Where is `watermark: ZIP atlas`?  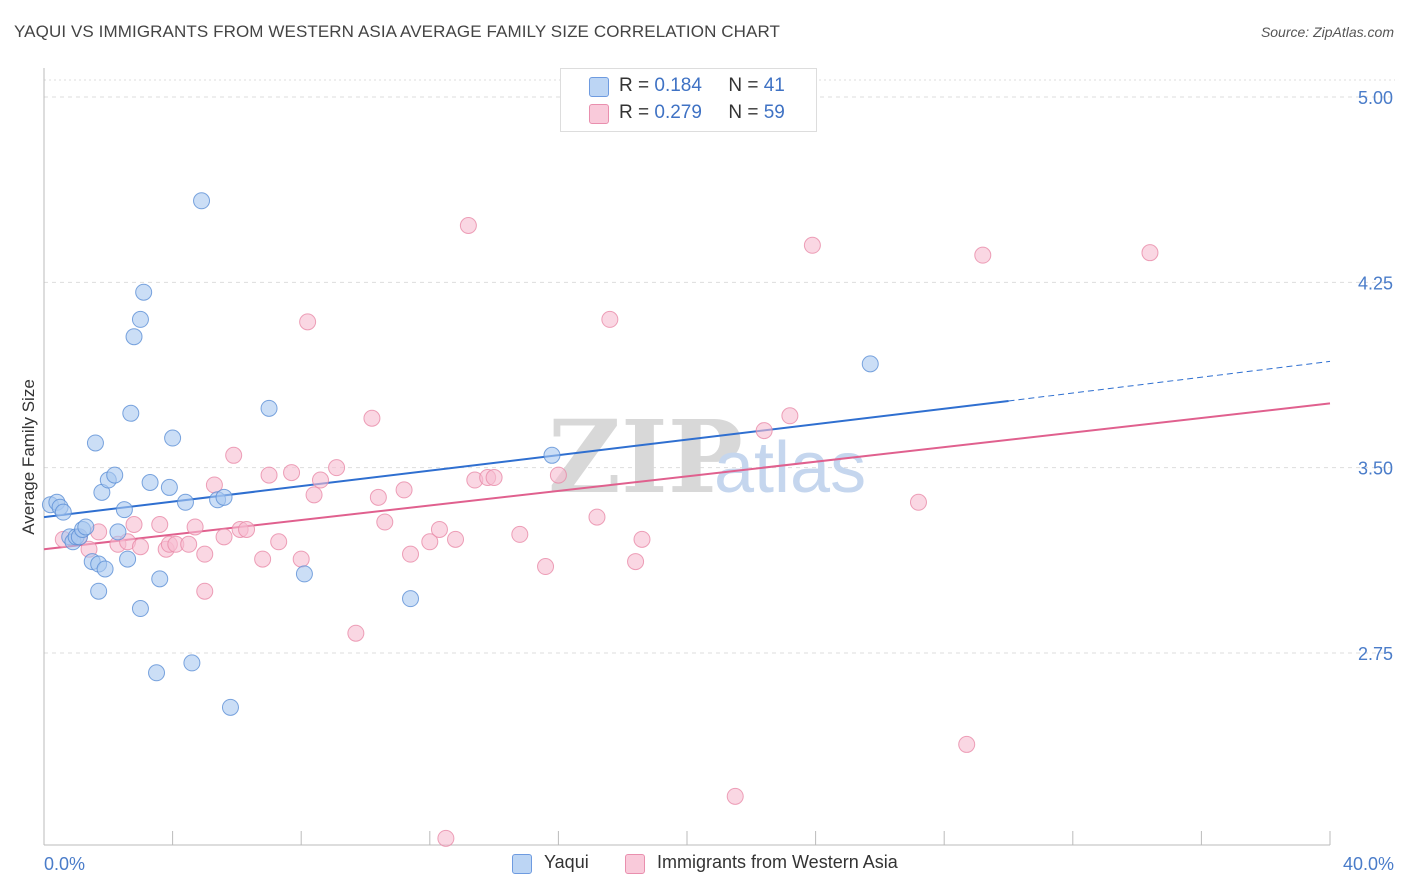 watermark: ZIP atlas is located at coordinates (707, 457).